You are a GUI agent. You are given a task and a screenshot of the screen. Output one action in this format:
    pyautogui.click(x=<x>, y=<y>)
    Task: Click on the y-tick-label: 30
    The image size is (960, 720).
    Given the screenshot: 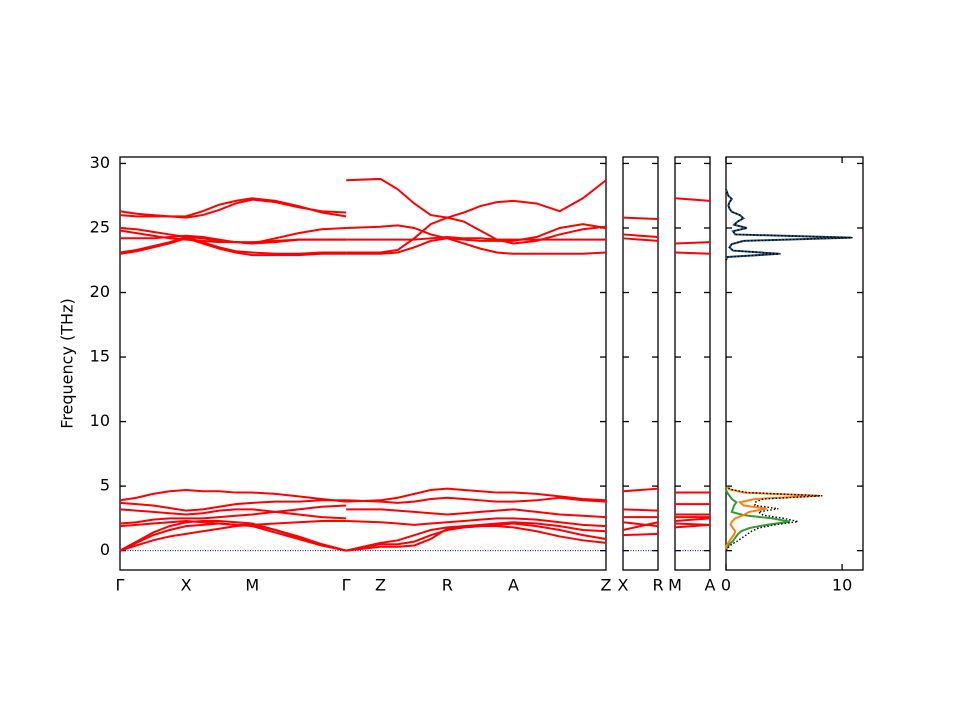 What is the action you would take?
    pyautogui.click(x=100, y=162)
    